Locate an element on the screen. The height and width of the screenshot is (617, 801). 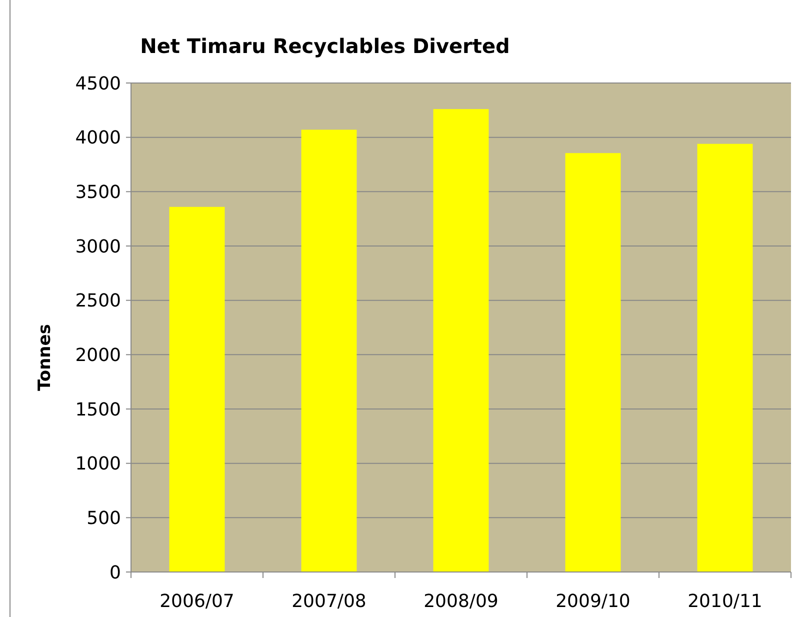
y-tick-label: 2500 is located at coordinates (98, 301).